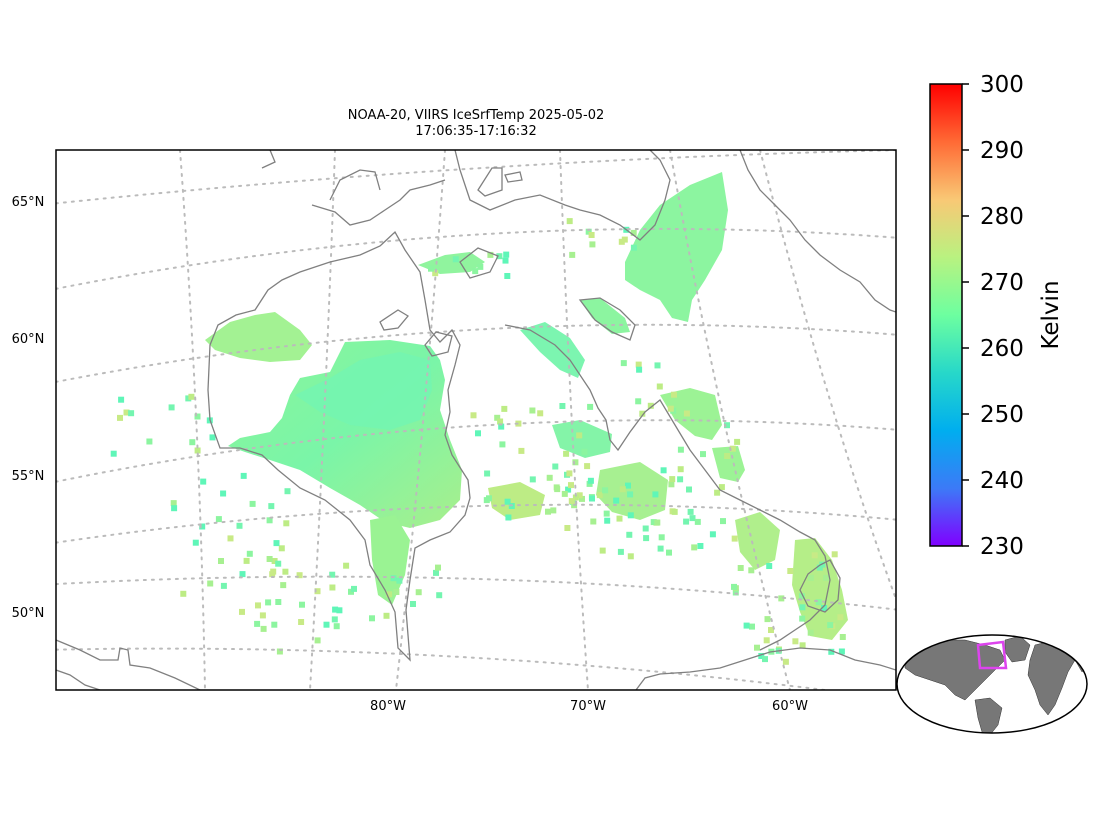 This screenshot has width=1120, height=840. Describe the element at coordinates (605, 316) in the screenshot. I see `swath-ungava-bay` at that location.